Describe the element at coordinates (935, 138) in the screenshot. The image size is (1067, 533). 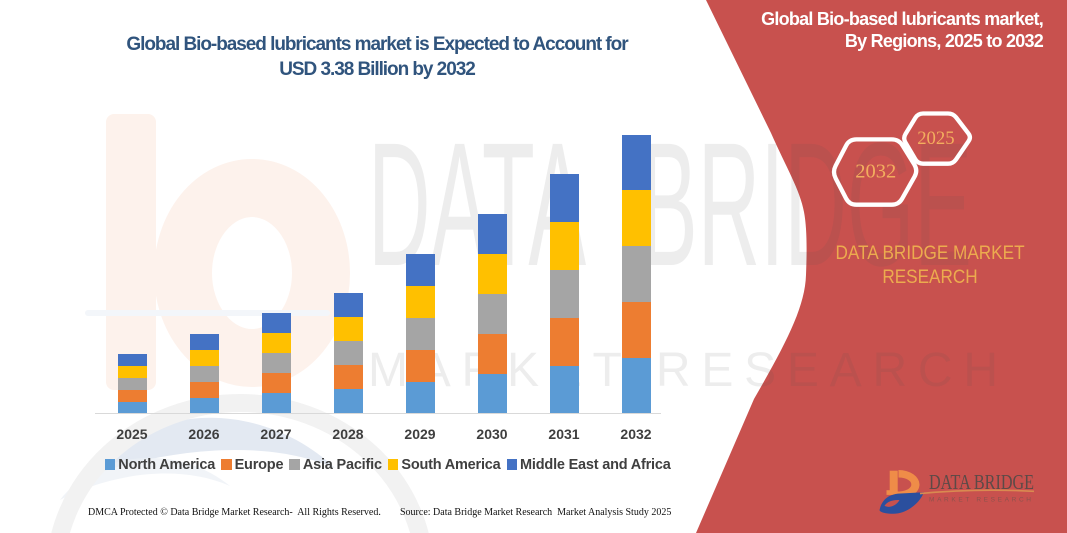
I see `svg-text: 2025` at that location.